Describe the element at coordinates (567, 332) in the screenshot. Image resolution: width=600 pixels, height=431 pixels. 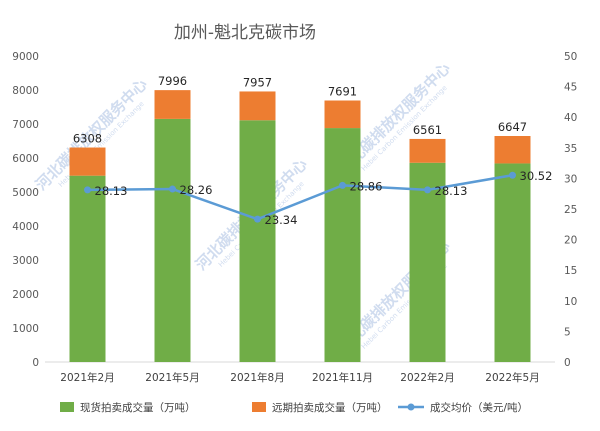
I see `y-right-tick-label: 5` at that location.